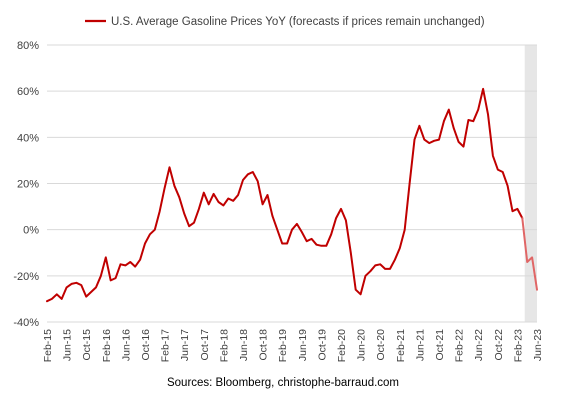  What do you see at coordinates (28, 46) in the screenshot?
I see `y-tick-label: 80%` at bounding box center [28, 46].